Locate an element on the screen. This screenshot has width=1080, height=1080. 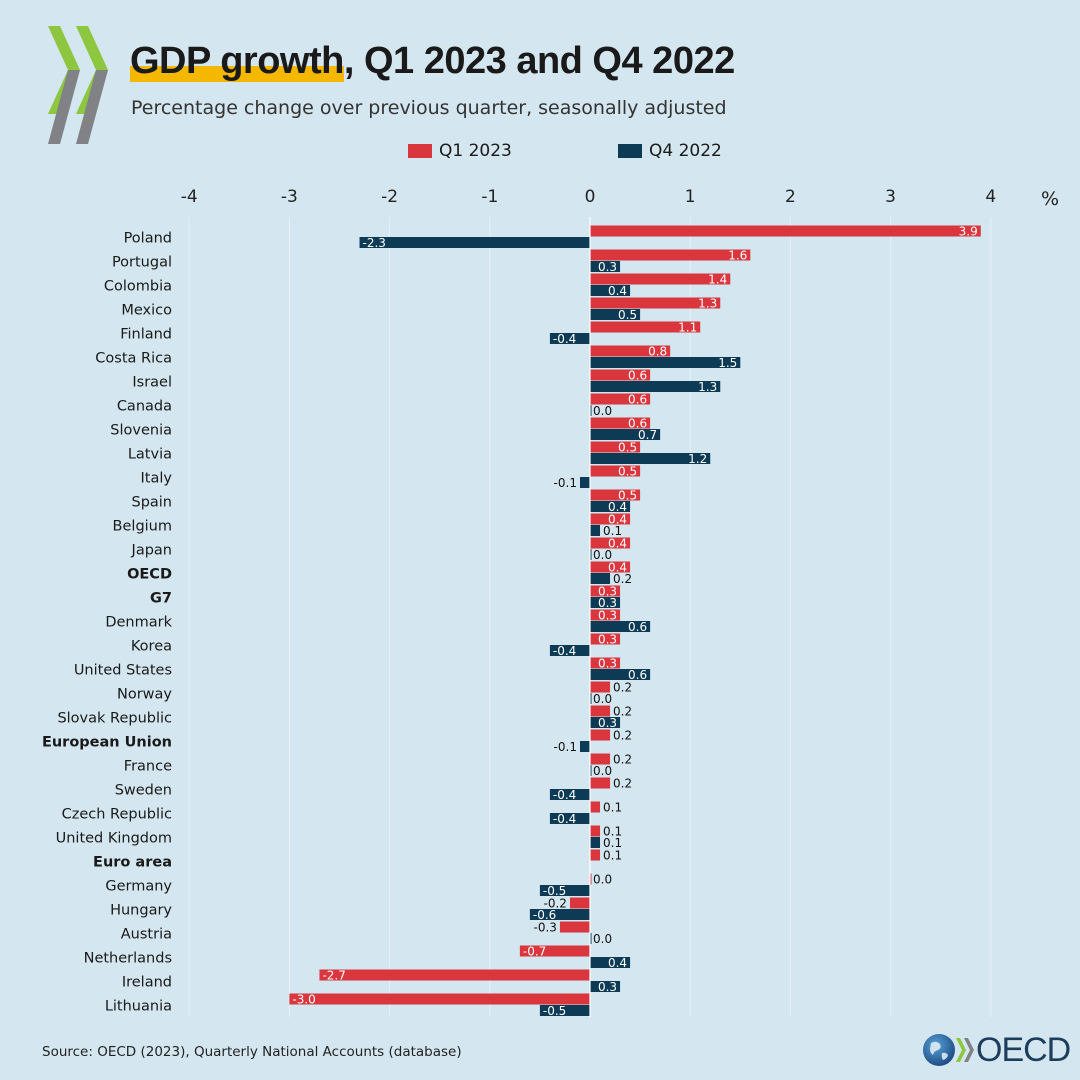
category-label: Korea is located at coordinates (151, 647).